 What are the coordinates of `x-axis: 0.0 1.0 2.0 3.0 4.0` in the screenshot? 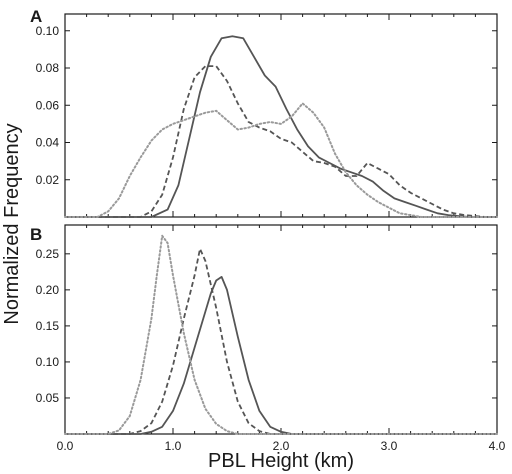 It's located at (281, 446).